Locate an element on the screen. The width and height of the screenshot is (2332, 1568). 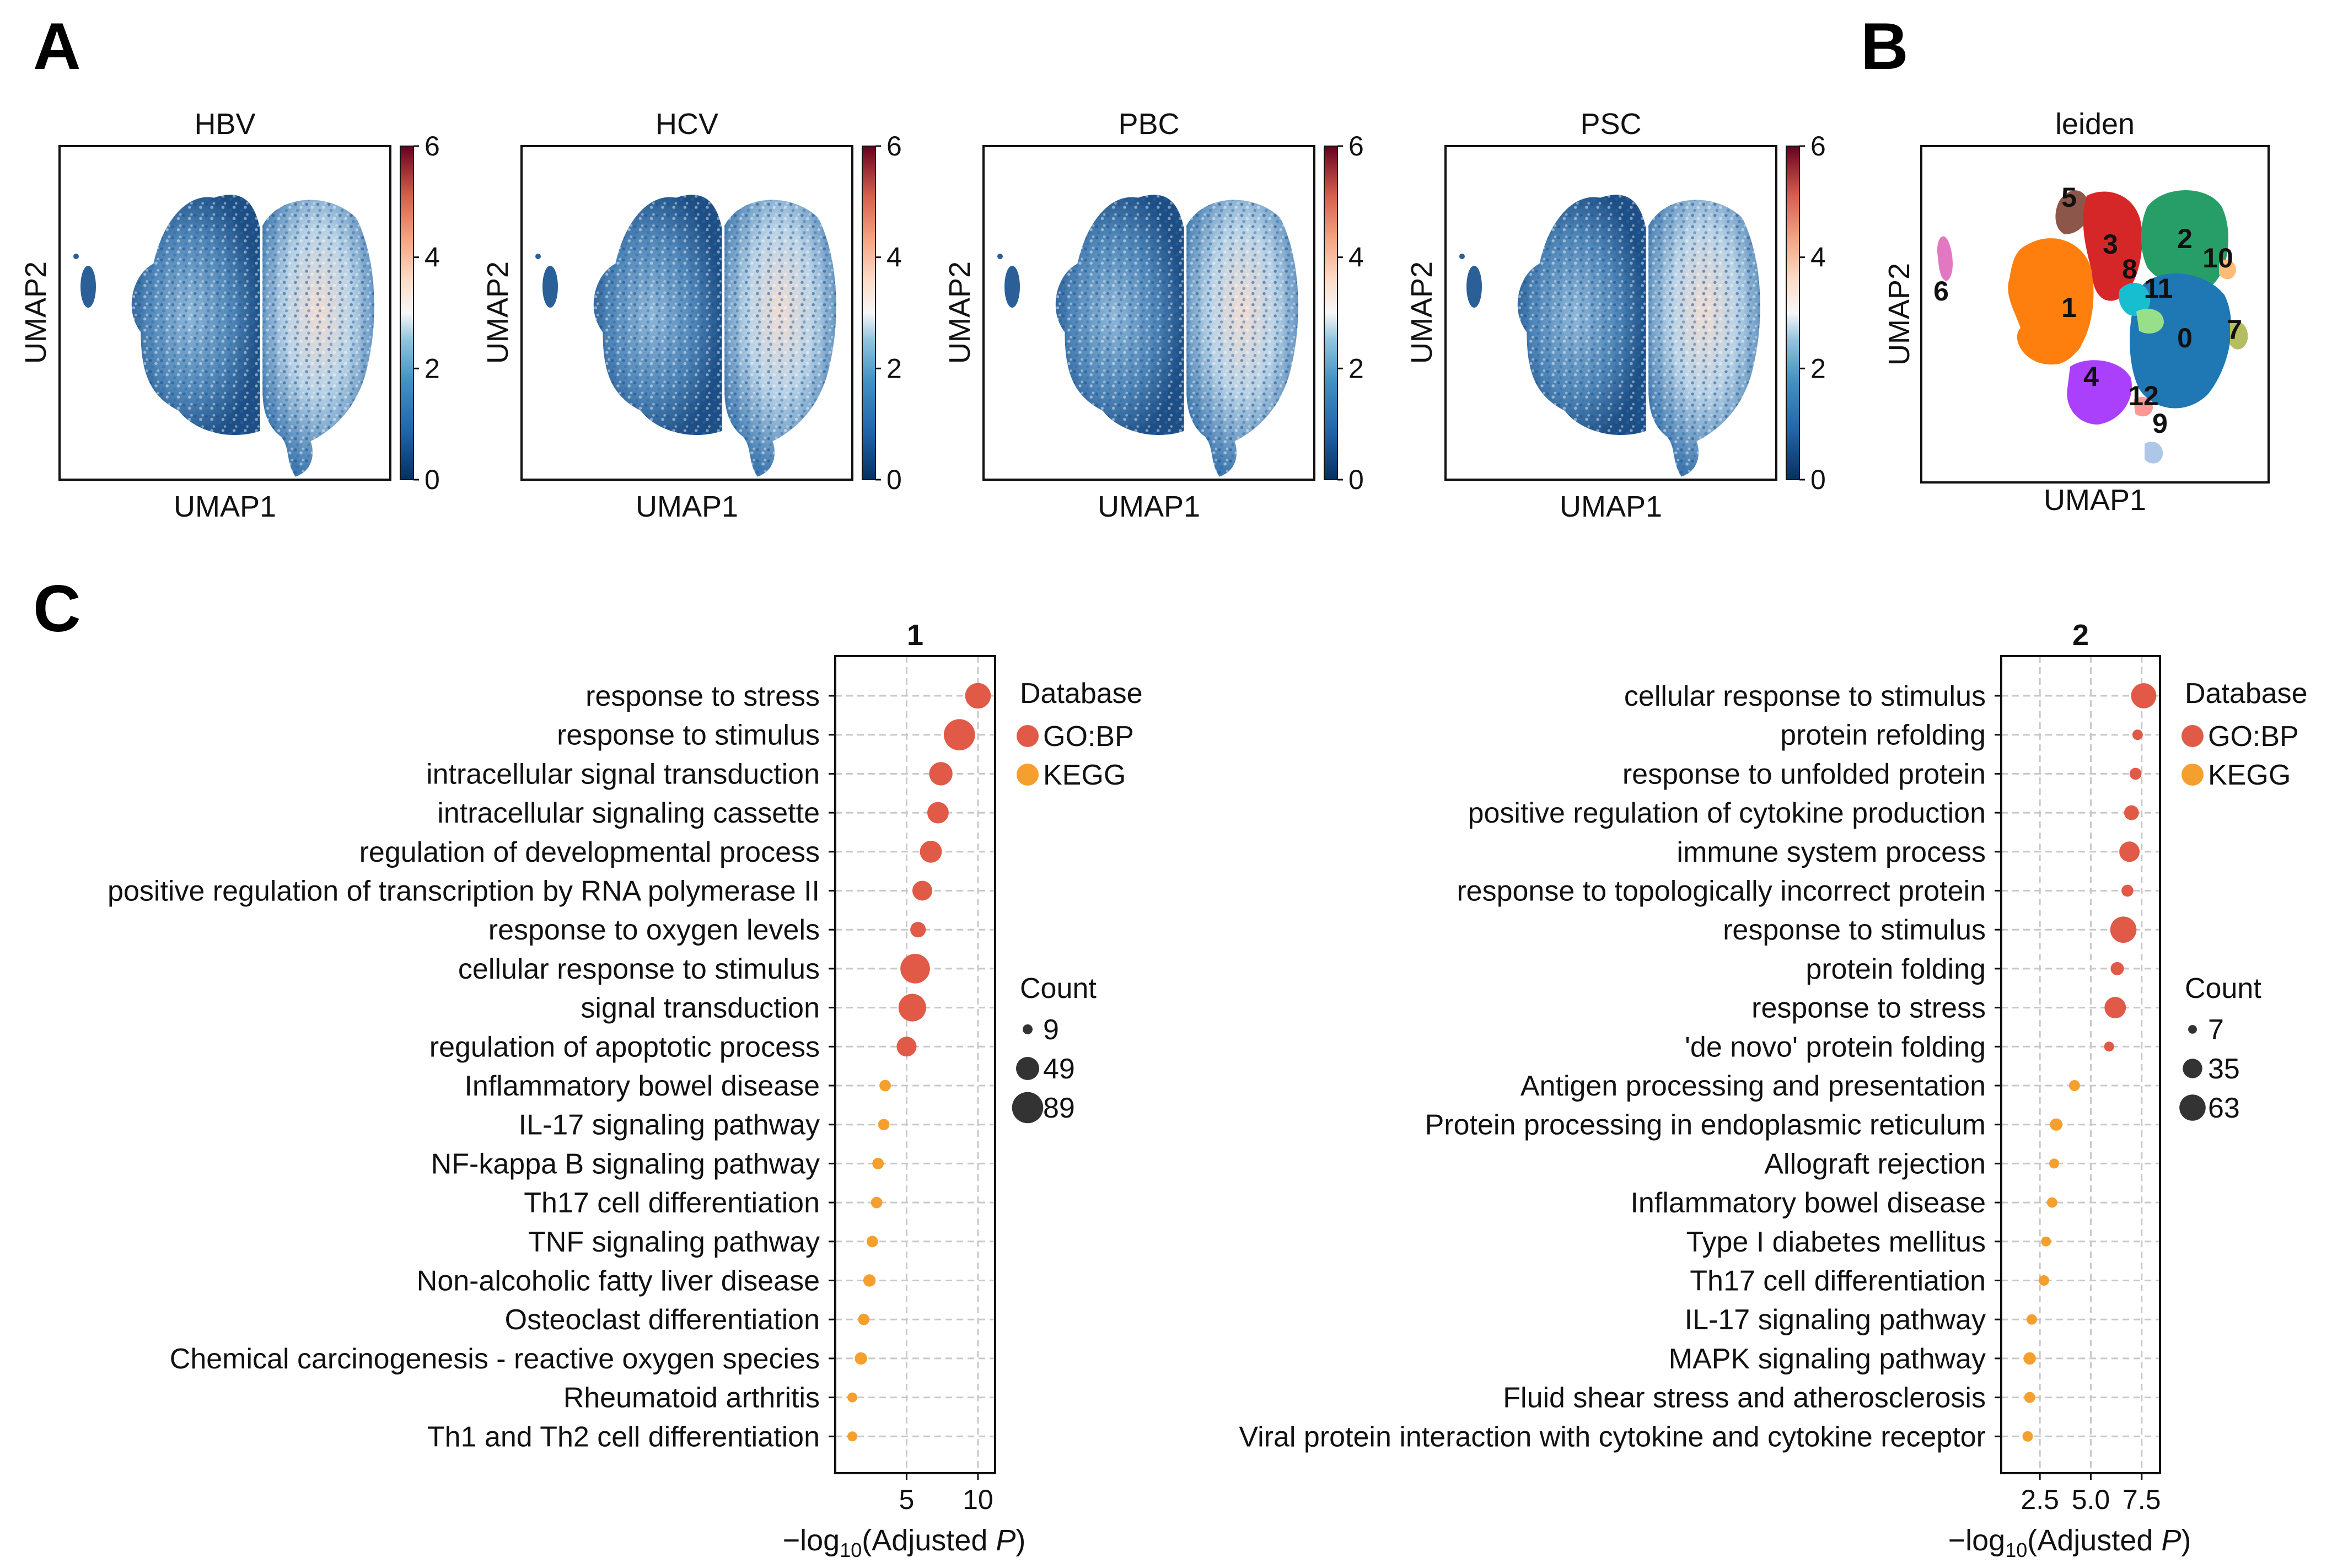
leiden-cluster-5-region is located at coordinates (2072, 212).